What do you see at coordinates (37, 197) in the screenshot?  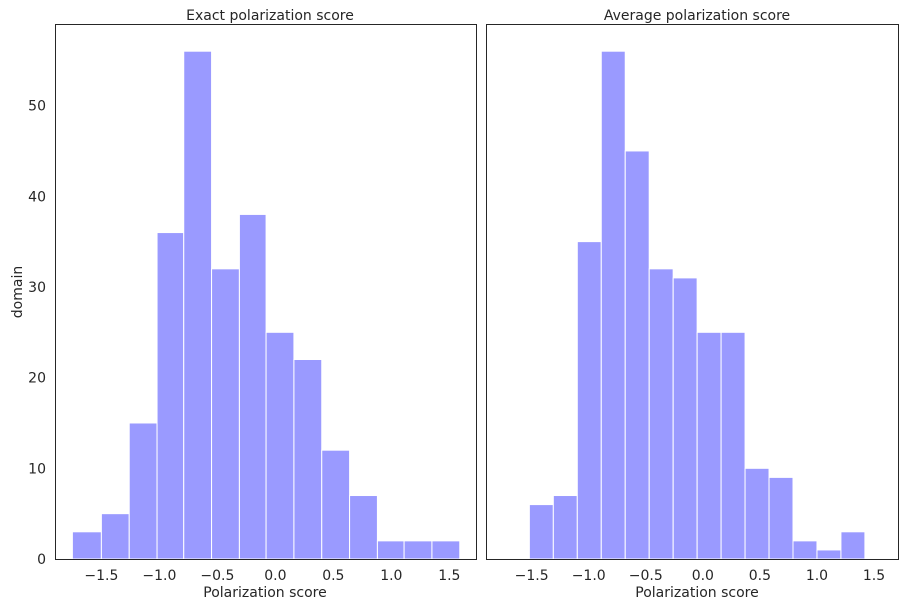 I see `exact-y-tick-label: 40` at bounding box center [37, 197].